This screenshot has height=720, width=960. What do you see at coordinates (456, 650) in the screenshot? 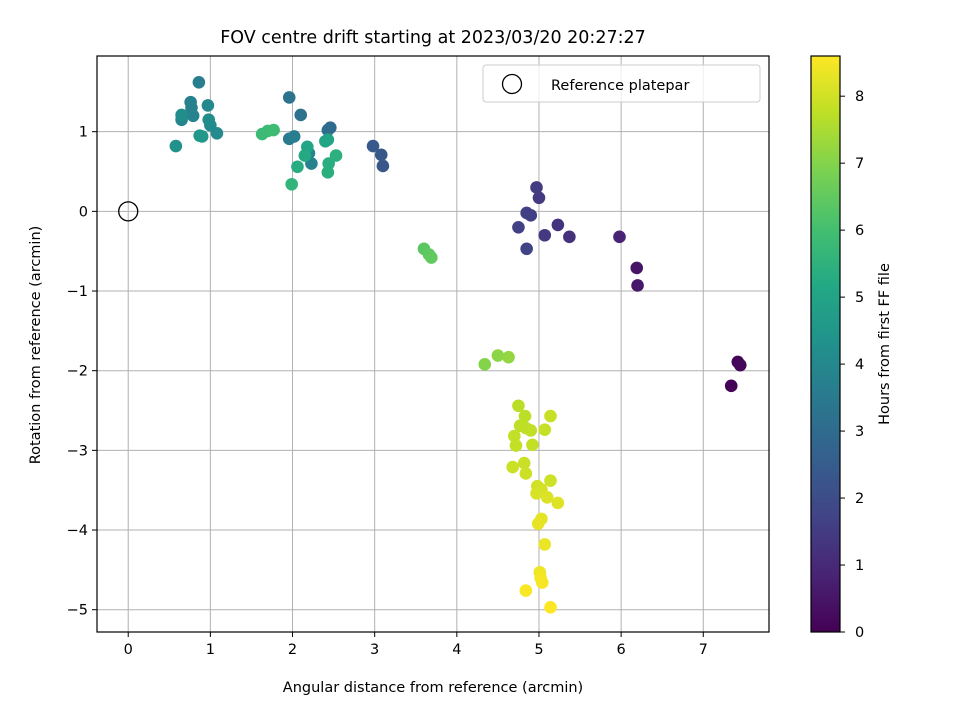
I see `x-tick-label: 4` at bounding box center [456, 650].